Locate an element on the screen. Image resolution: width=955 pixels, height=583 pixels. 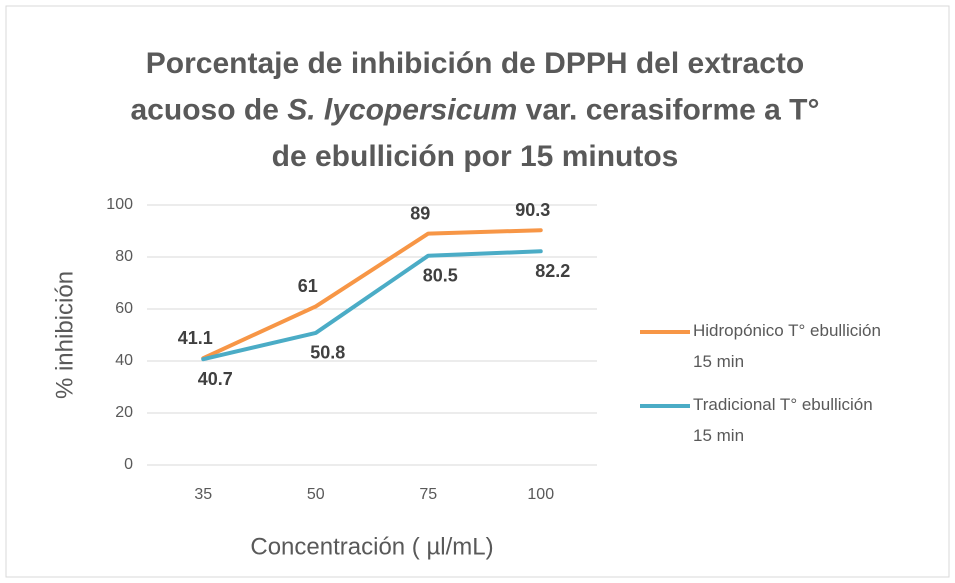
x-tick-label: 75 is located at coordinates (428, 494).